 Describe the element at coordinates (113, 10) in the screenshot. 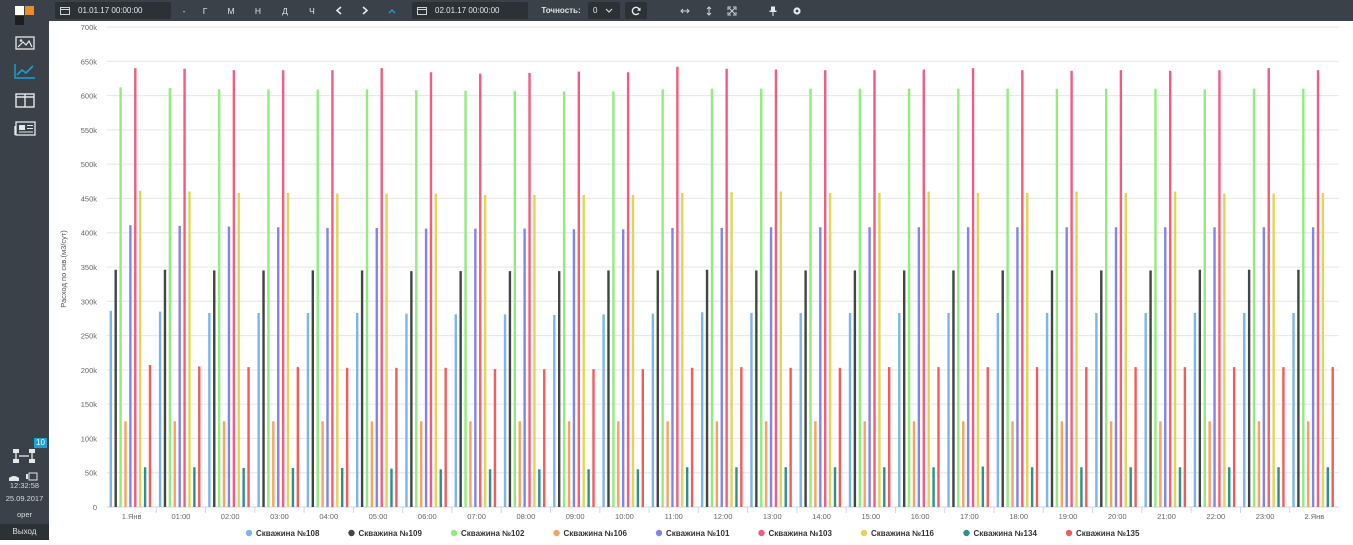

I see `date-from-field: 01.01.17 00:00:00` at that location.